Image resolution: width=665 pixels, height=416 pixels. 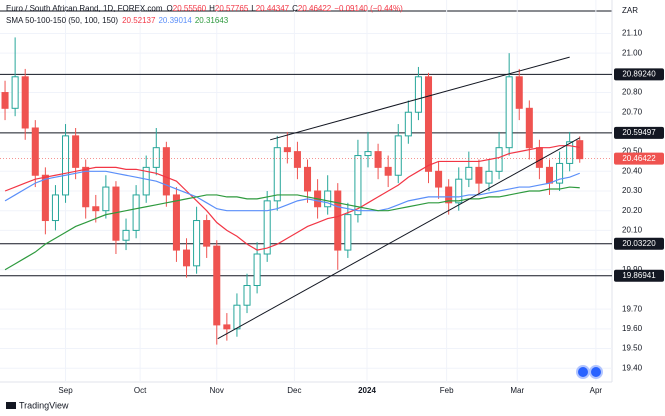 What do you see at coordinates (517, 390) in the screenshot?
I see `x-tick-label: Mar` at bounding box center [517, 390].